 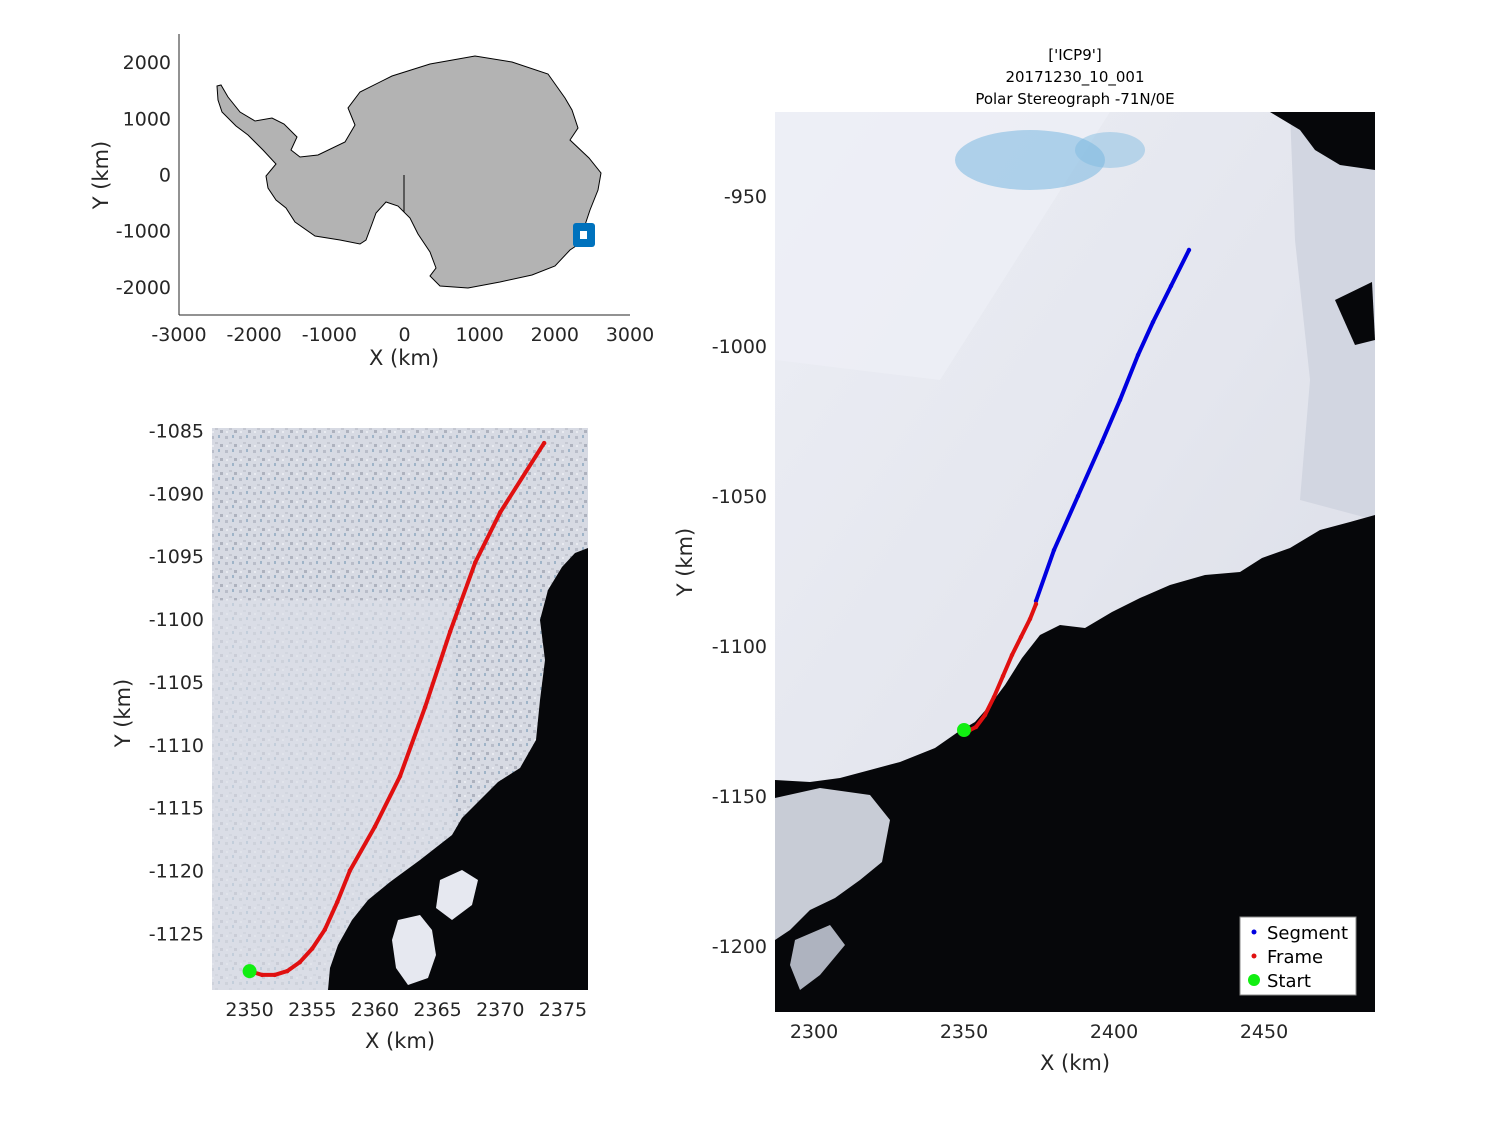 What do you see at coordinates (249, 1010) in the screenshot?
I see `zoom-x-tick-0: 2350` at bounding box center [249, 1010].